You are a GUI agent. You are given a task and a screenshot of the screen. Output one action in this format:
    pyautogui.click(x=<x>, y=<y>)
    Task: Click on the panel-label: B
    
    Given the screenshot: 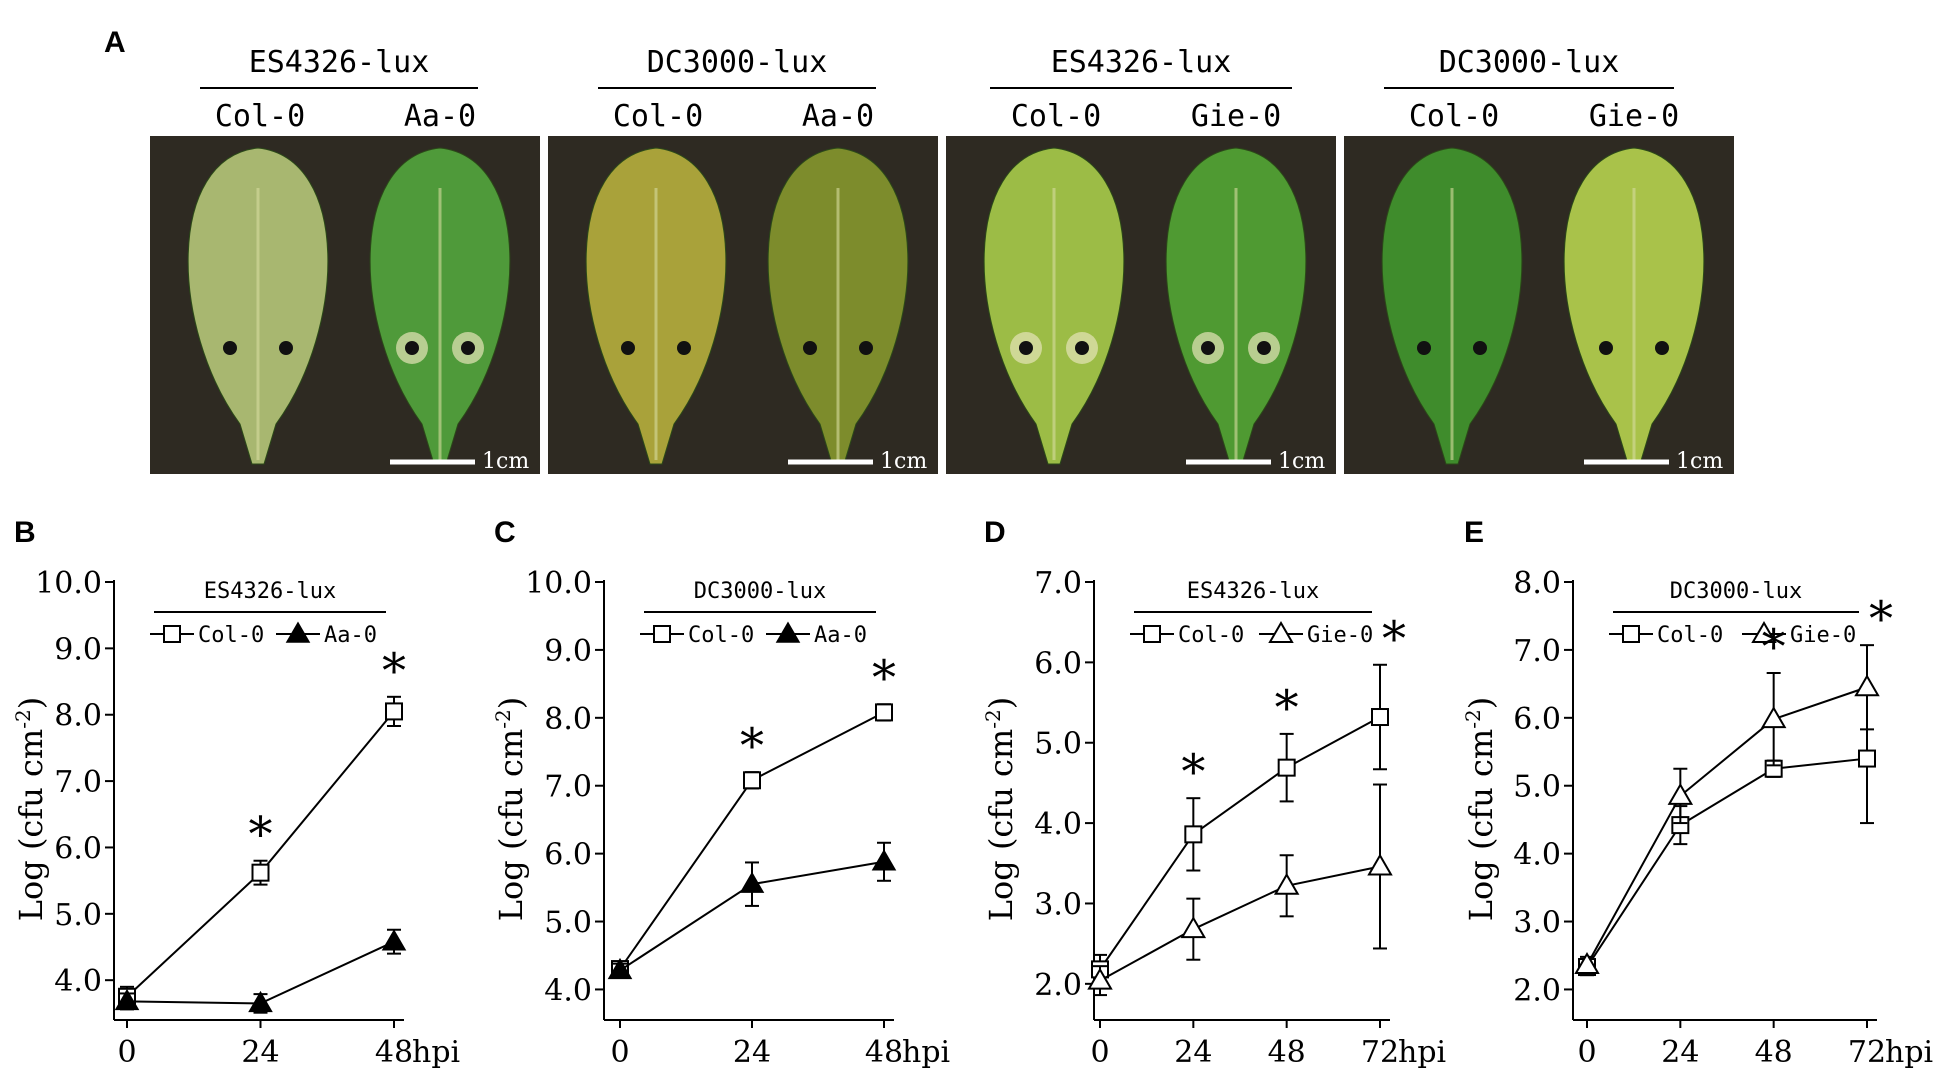 What is the action you would take?
    pyautogui.click(x=25, y=532)
    